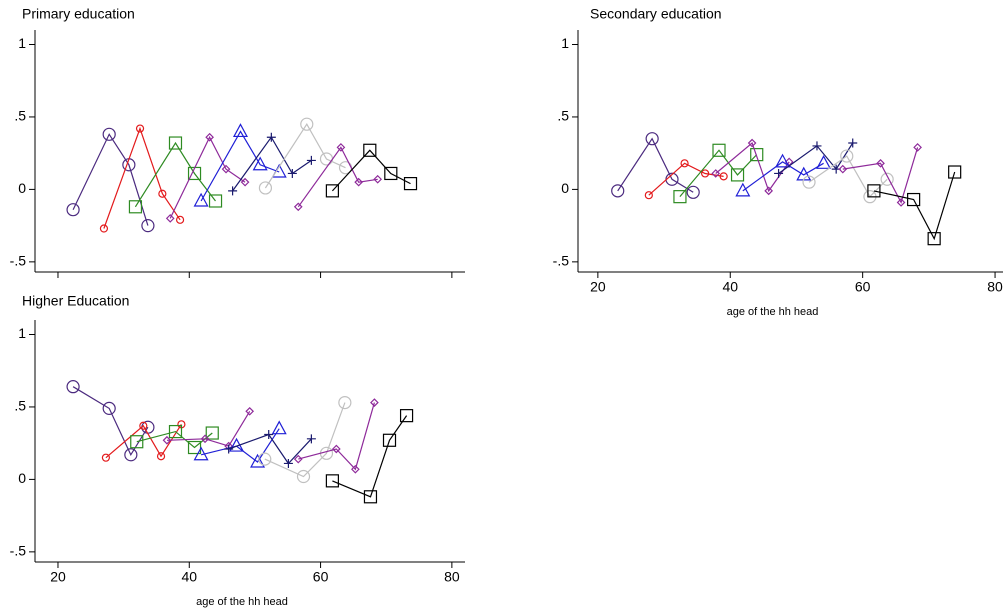 This screenshot has height=614, width=1003. What do you see at coordinates (22, 43) in the screenshot?
I see `y-tick-label: 1` at bounding box center [22, 43].